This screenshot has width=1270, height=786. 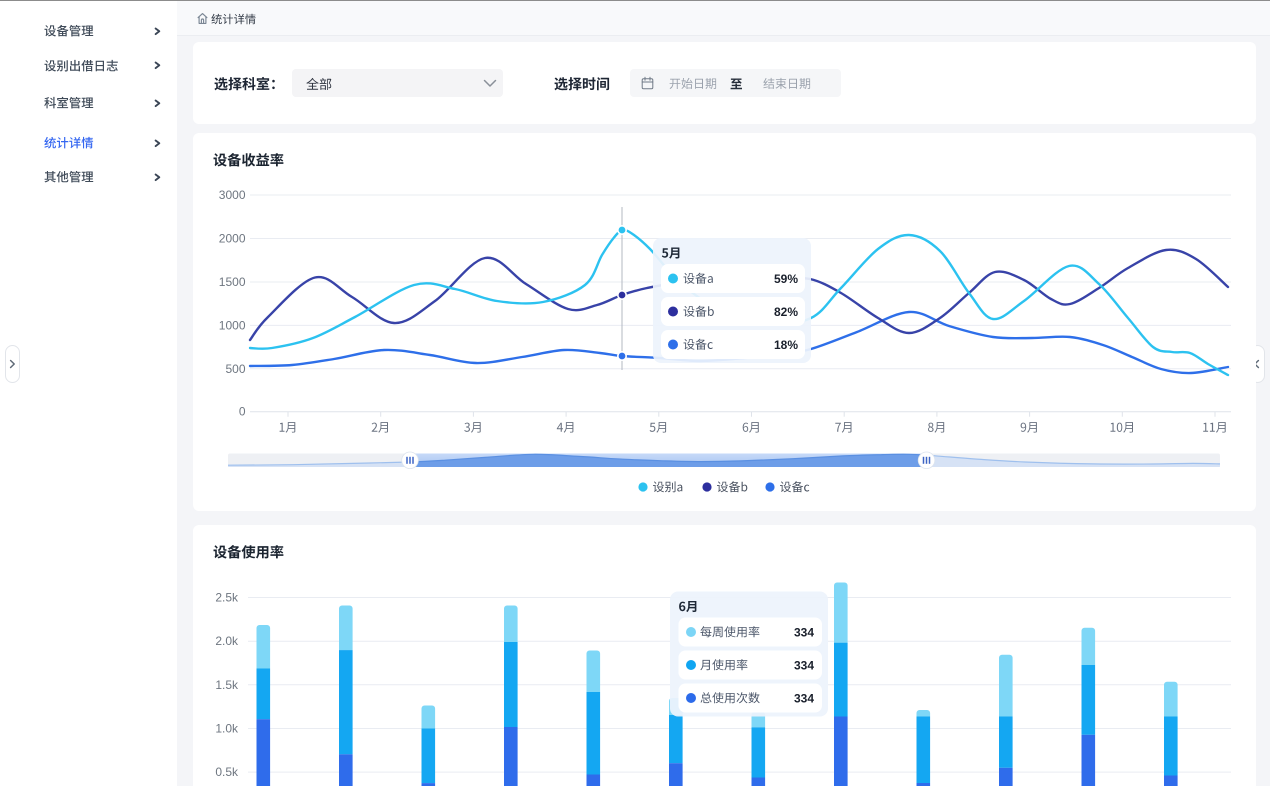 What do you see at coordinates (786, 312) in the screenshot?
I see `svg-text: 82%` at bounding box center [786, 312].